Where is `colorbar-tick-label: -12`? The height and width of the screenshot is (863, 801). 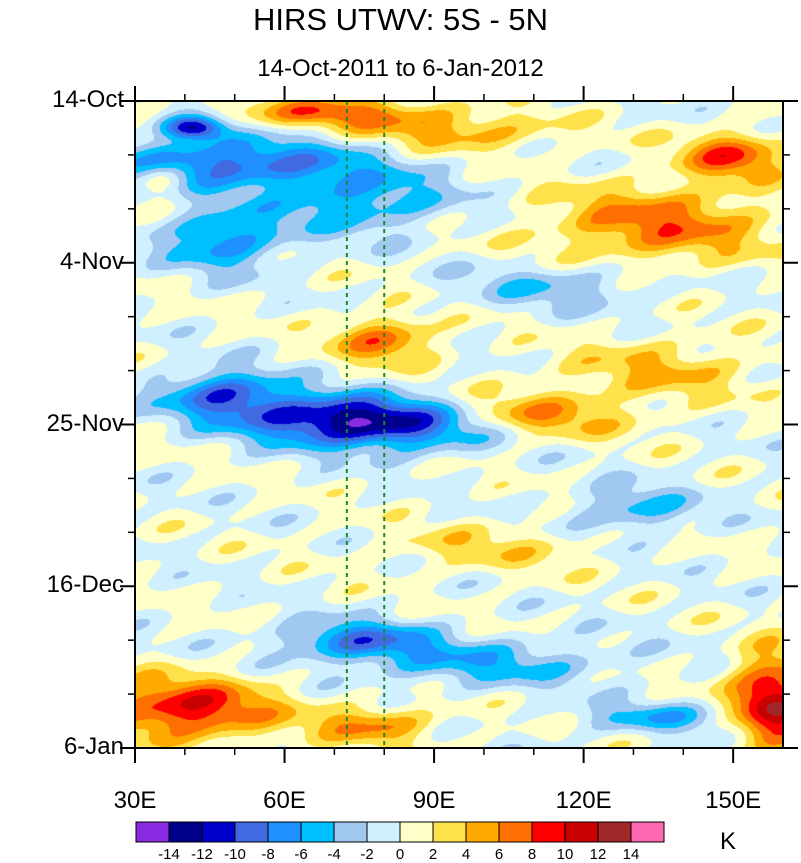
colorbar-tick-label: -12 is located at coordinates (202, 854).